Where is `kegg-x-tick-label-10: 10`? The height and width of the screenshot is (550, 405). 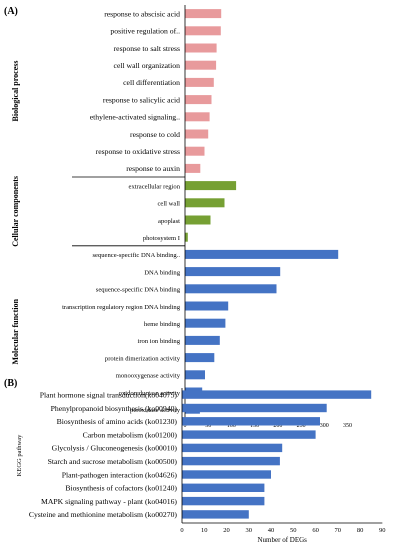
kegg-x-tick-label-10: 10 is located at coordinates (204, 530).